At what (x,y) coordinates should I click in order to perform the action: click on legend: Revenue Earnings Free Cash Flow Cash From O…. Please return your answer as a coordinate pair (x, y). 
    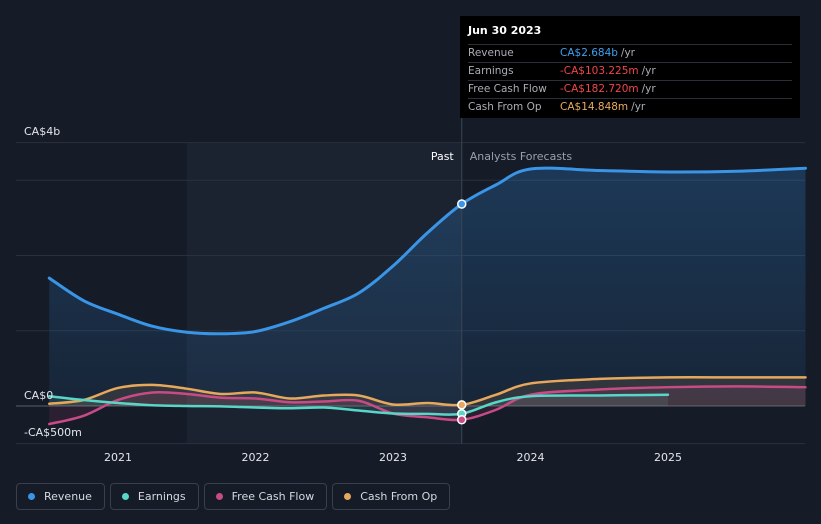
    Looking at the image, I should click on (233, 496).